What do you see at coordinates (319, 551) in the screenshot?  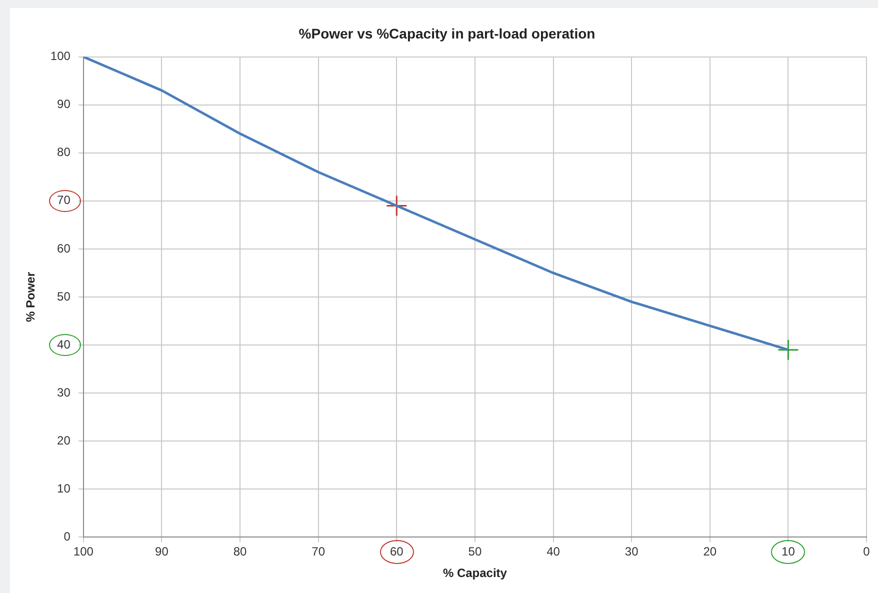 I see `x-tick-label: 70` at bounding box center [319, 551].